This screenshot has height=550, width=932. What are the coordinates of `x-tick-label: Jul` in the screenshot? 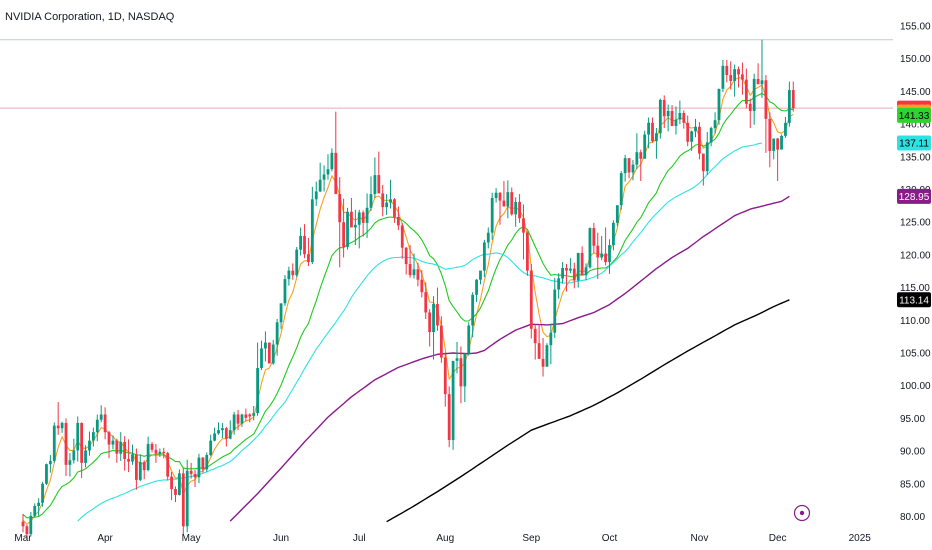 It's located at (359, 538).